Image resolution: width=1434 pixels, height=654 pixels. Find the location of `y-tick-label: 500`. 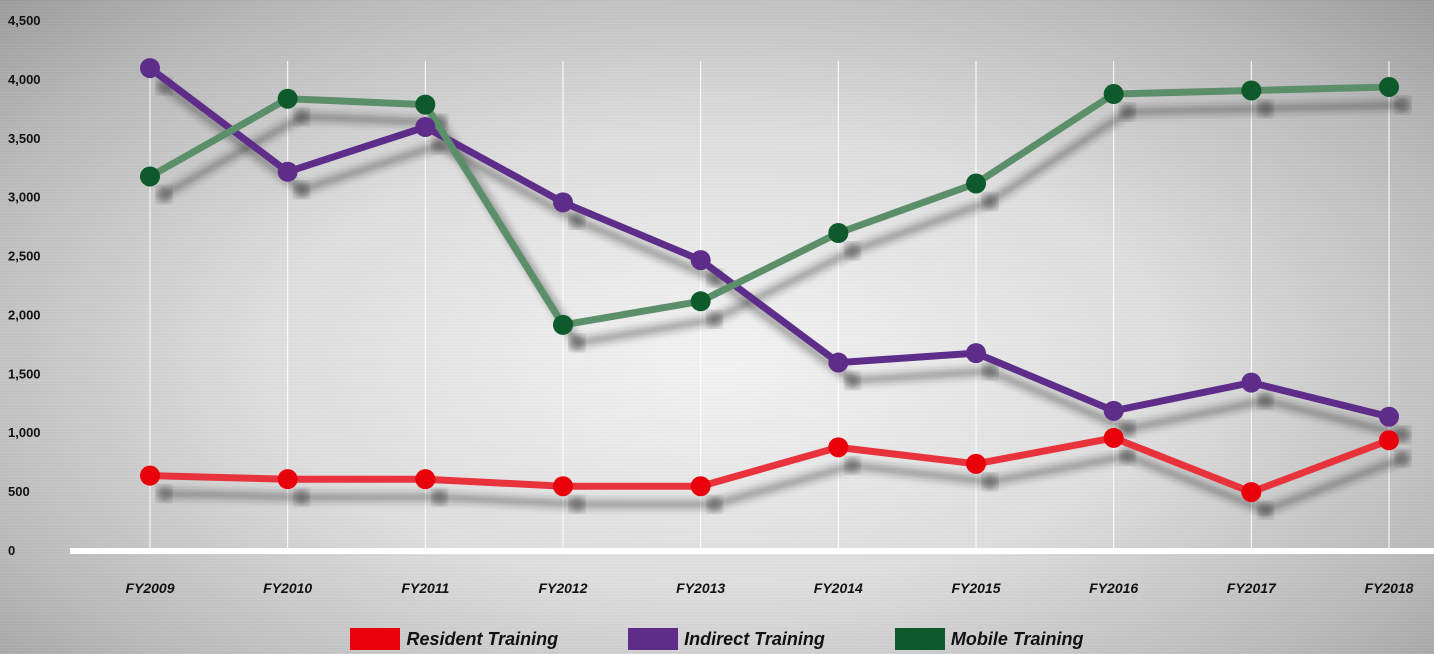

y-tick-label: 500 is located at coordinates (19, 491).